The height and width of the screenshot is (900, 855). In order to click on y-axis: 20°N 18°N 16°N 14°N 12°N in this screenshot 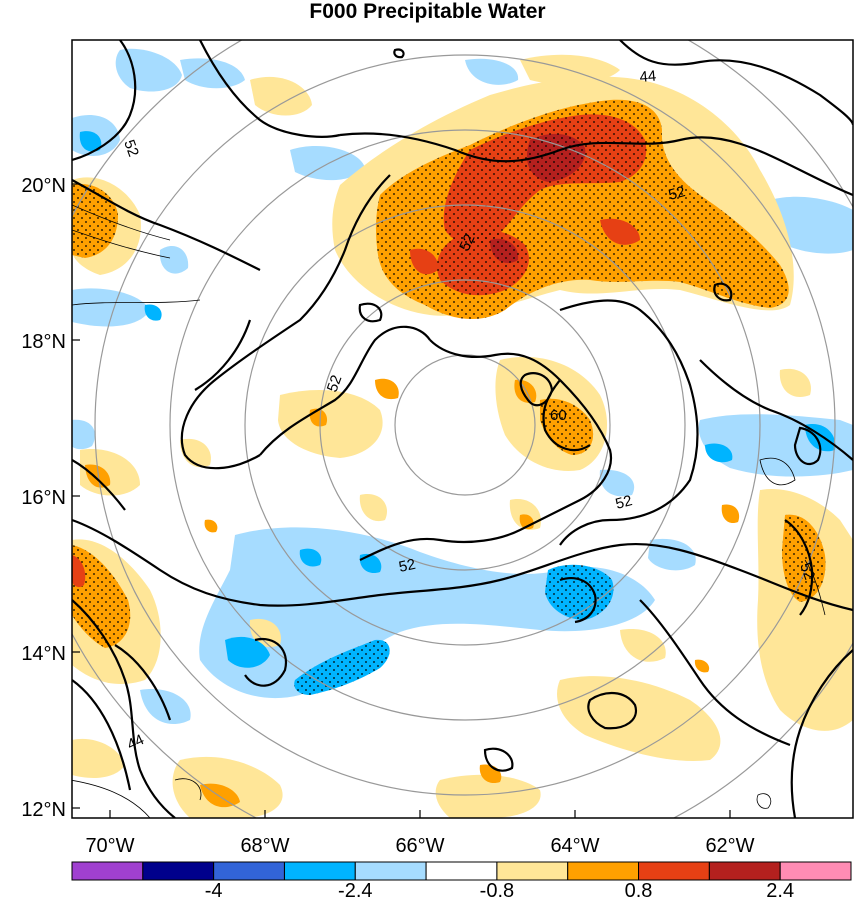, I will do `click(50, 498)`.